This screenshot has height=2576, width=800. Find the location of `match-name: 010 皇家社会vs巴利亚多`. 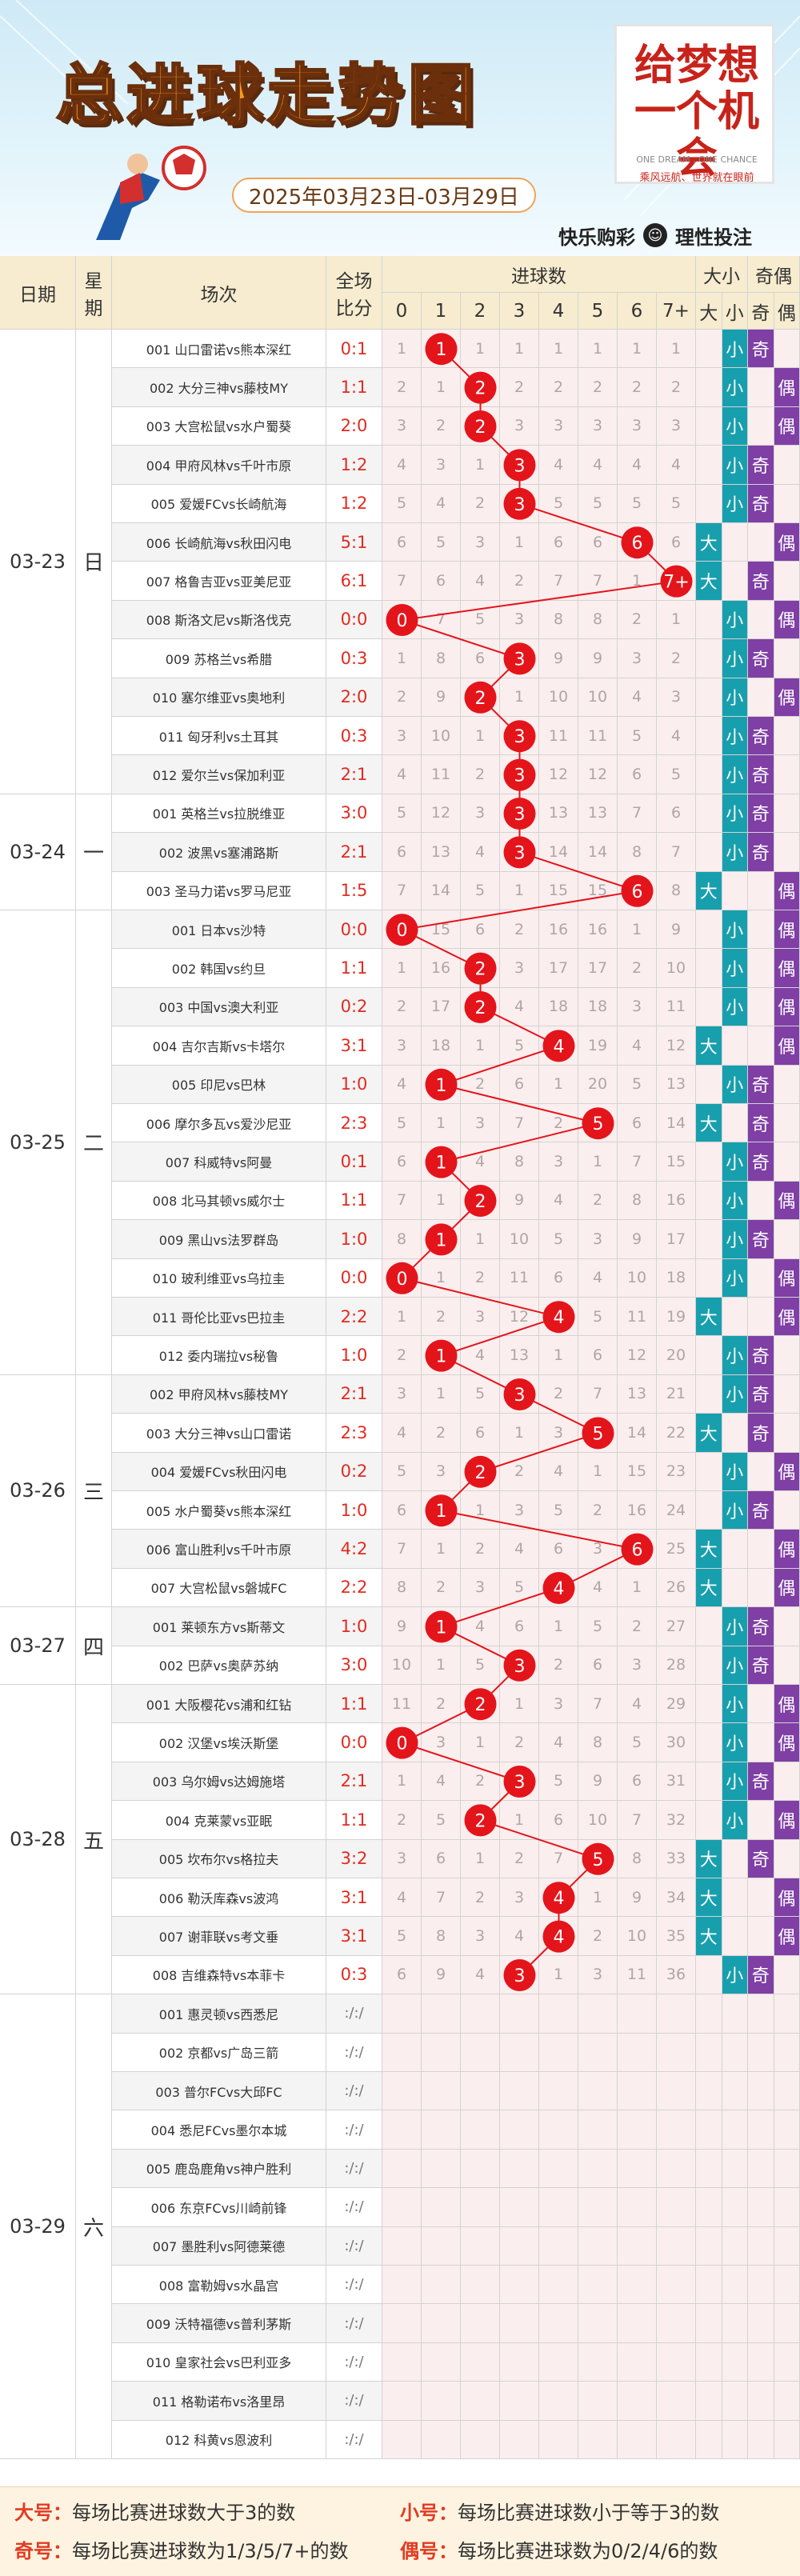

match-name: 010 皇家社会vs巴利亚多 is located at coordinates (219, 2362).